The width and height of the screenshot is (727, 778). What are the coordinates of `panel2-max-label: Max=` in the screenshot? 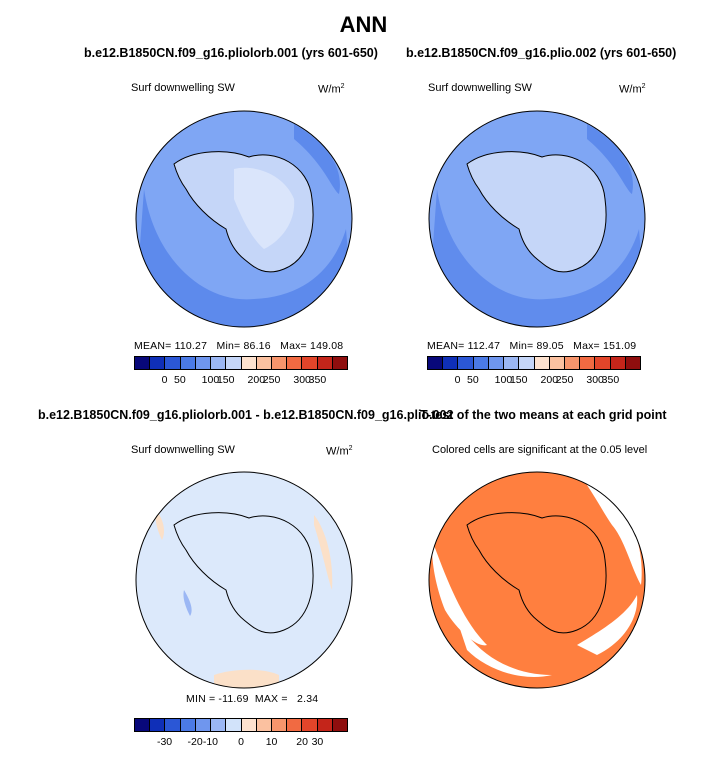 It's located at (586, 346).